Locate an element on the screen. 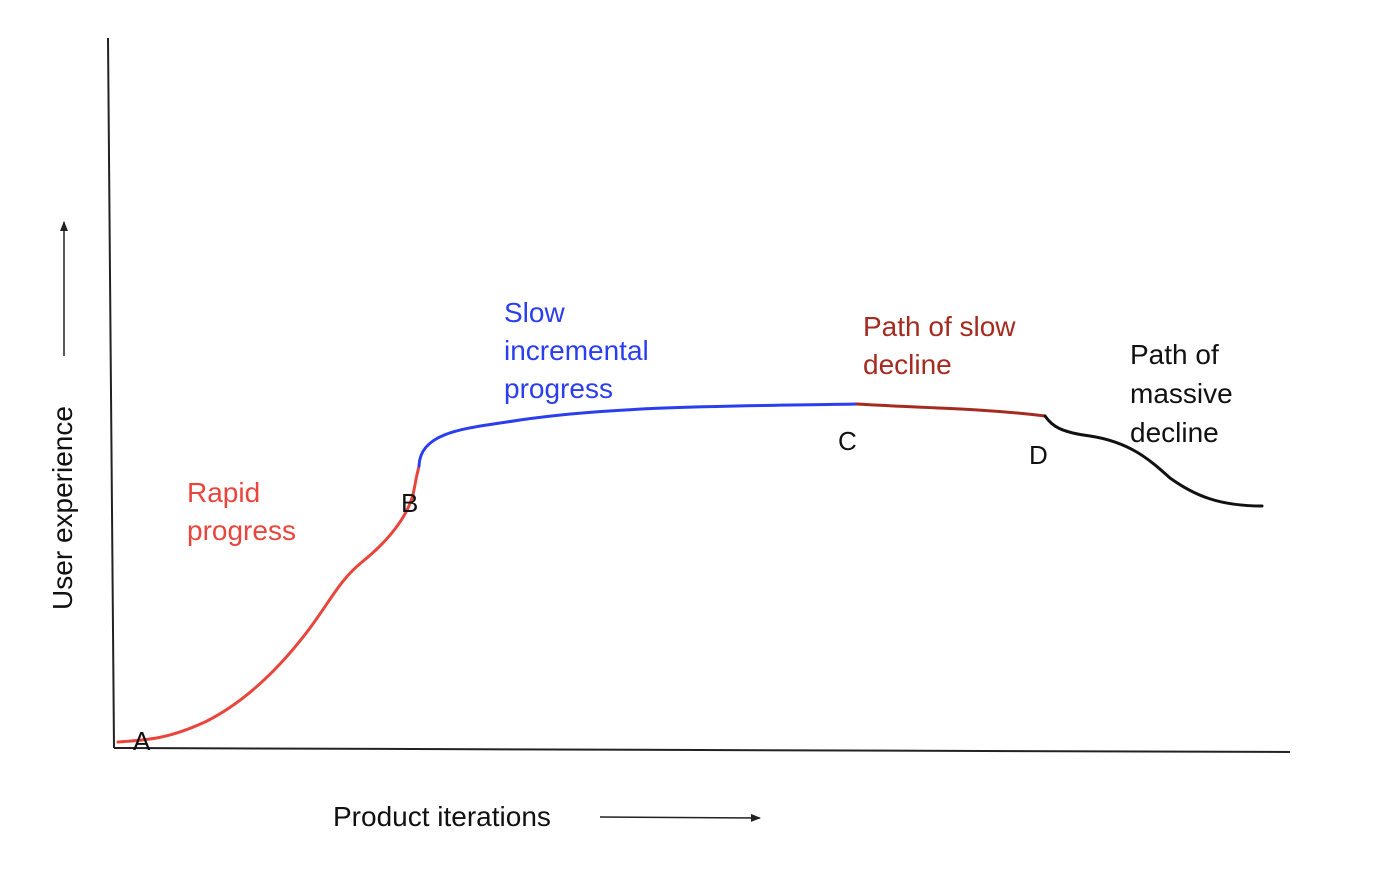  slow-decline-line1: Path of slow is located at coordinates (939, 326).